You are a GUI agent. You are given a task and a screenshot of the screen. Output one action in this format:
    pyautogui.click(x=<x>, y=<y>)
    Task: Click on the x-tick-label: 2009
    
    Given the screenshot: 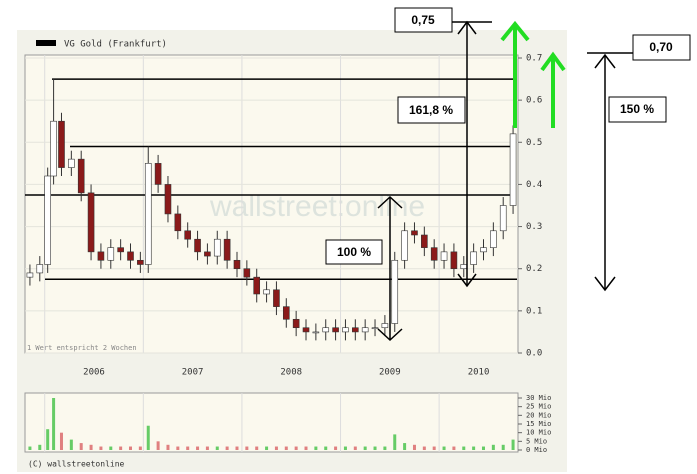 What is the action you would take?
    pyautogui.click(x=390, y=373)
    